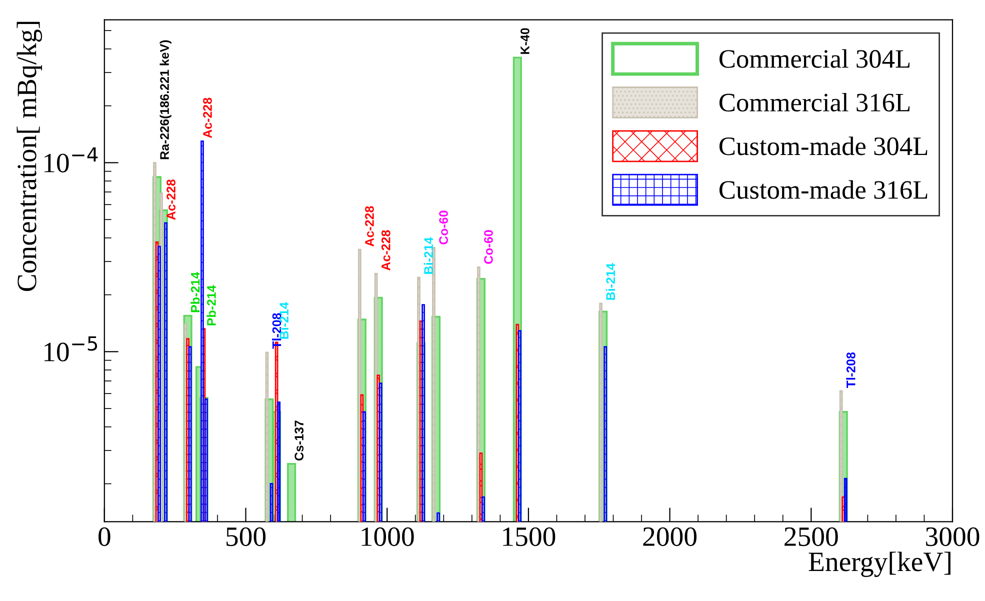  What do you see at coordinates (823, 189) in the screenshot?
I see `legend-label: Custom-made 316L` at bounding box center [823, 189].